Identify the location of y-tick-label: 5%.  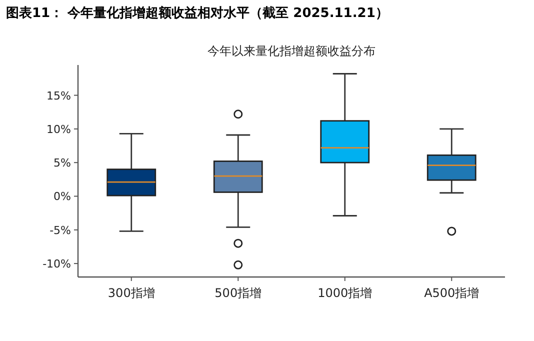
(62, 163).